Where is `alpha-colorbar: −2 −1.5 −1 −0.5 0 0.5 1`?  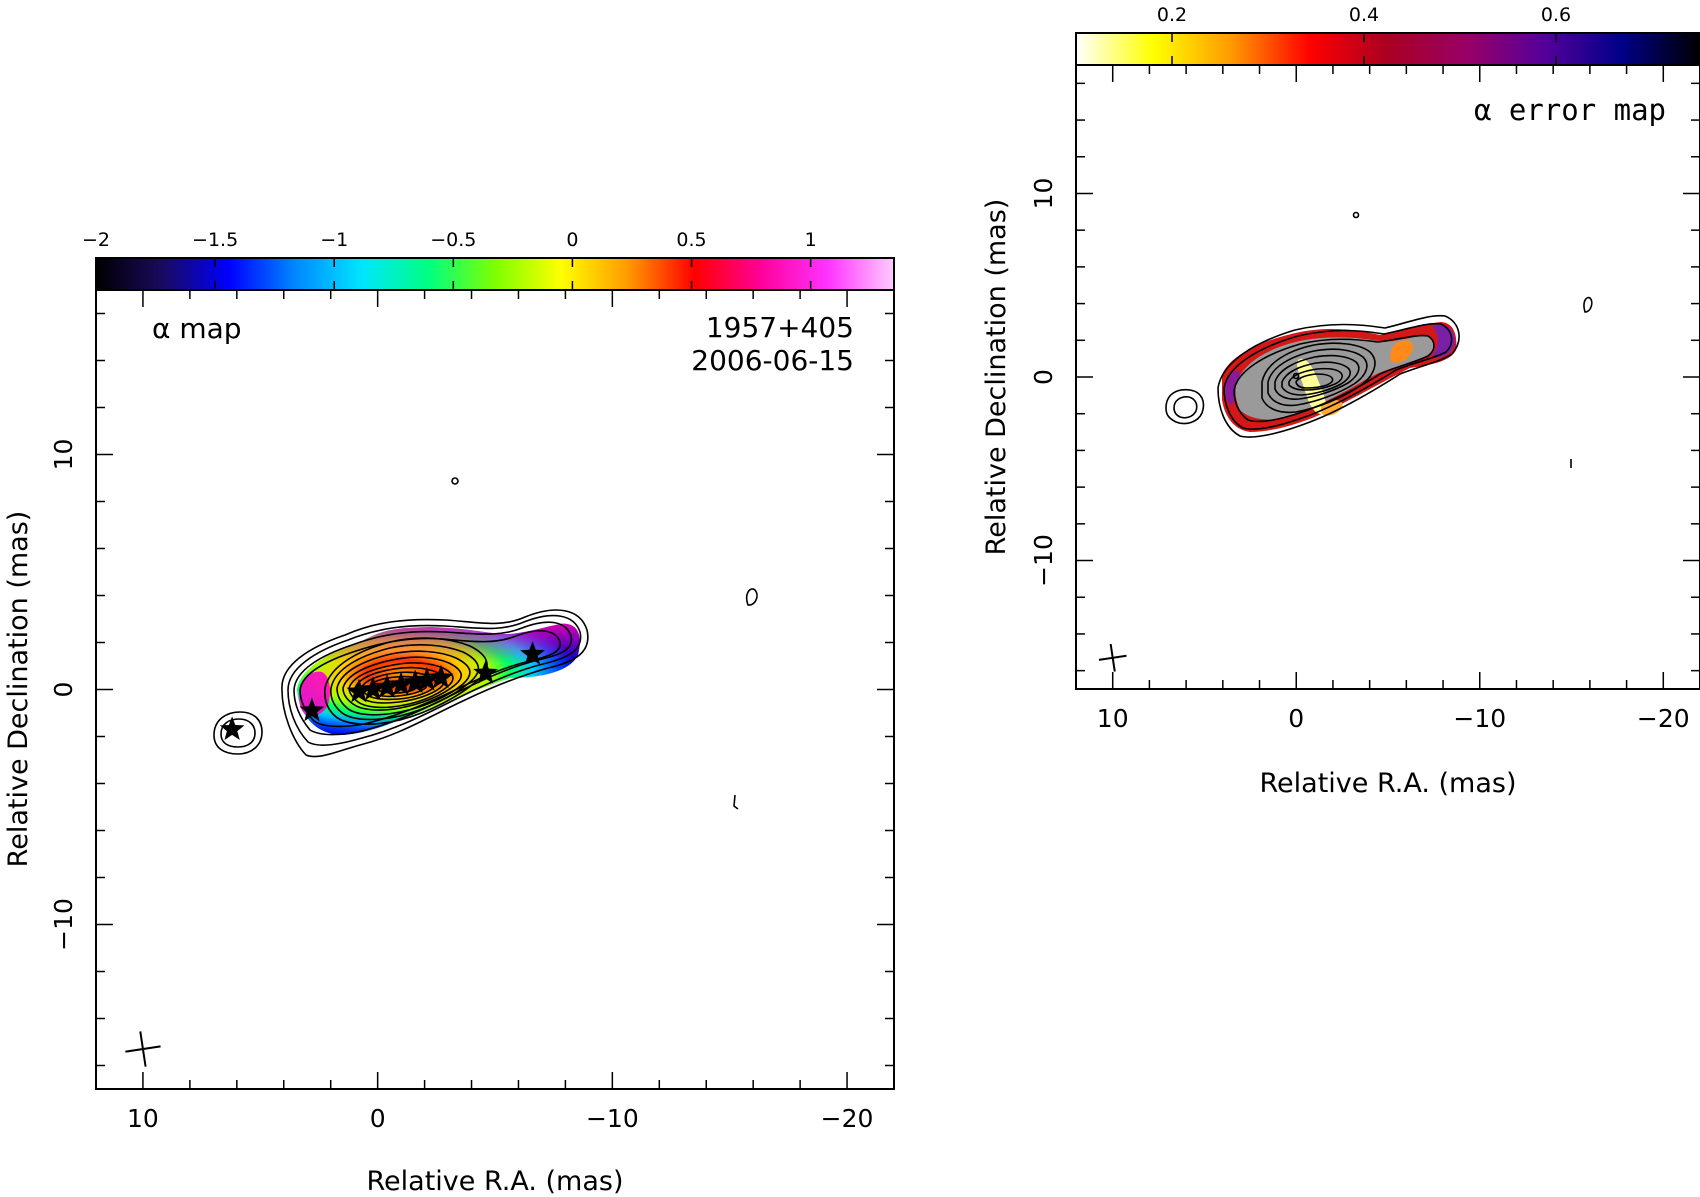 alpha-colorbar: −2 −1.5 −1 −0.5 0 0.5 1 is located at coordinates (488, 260).